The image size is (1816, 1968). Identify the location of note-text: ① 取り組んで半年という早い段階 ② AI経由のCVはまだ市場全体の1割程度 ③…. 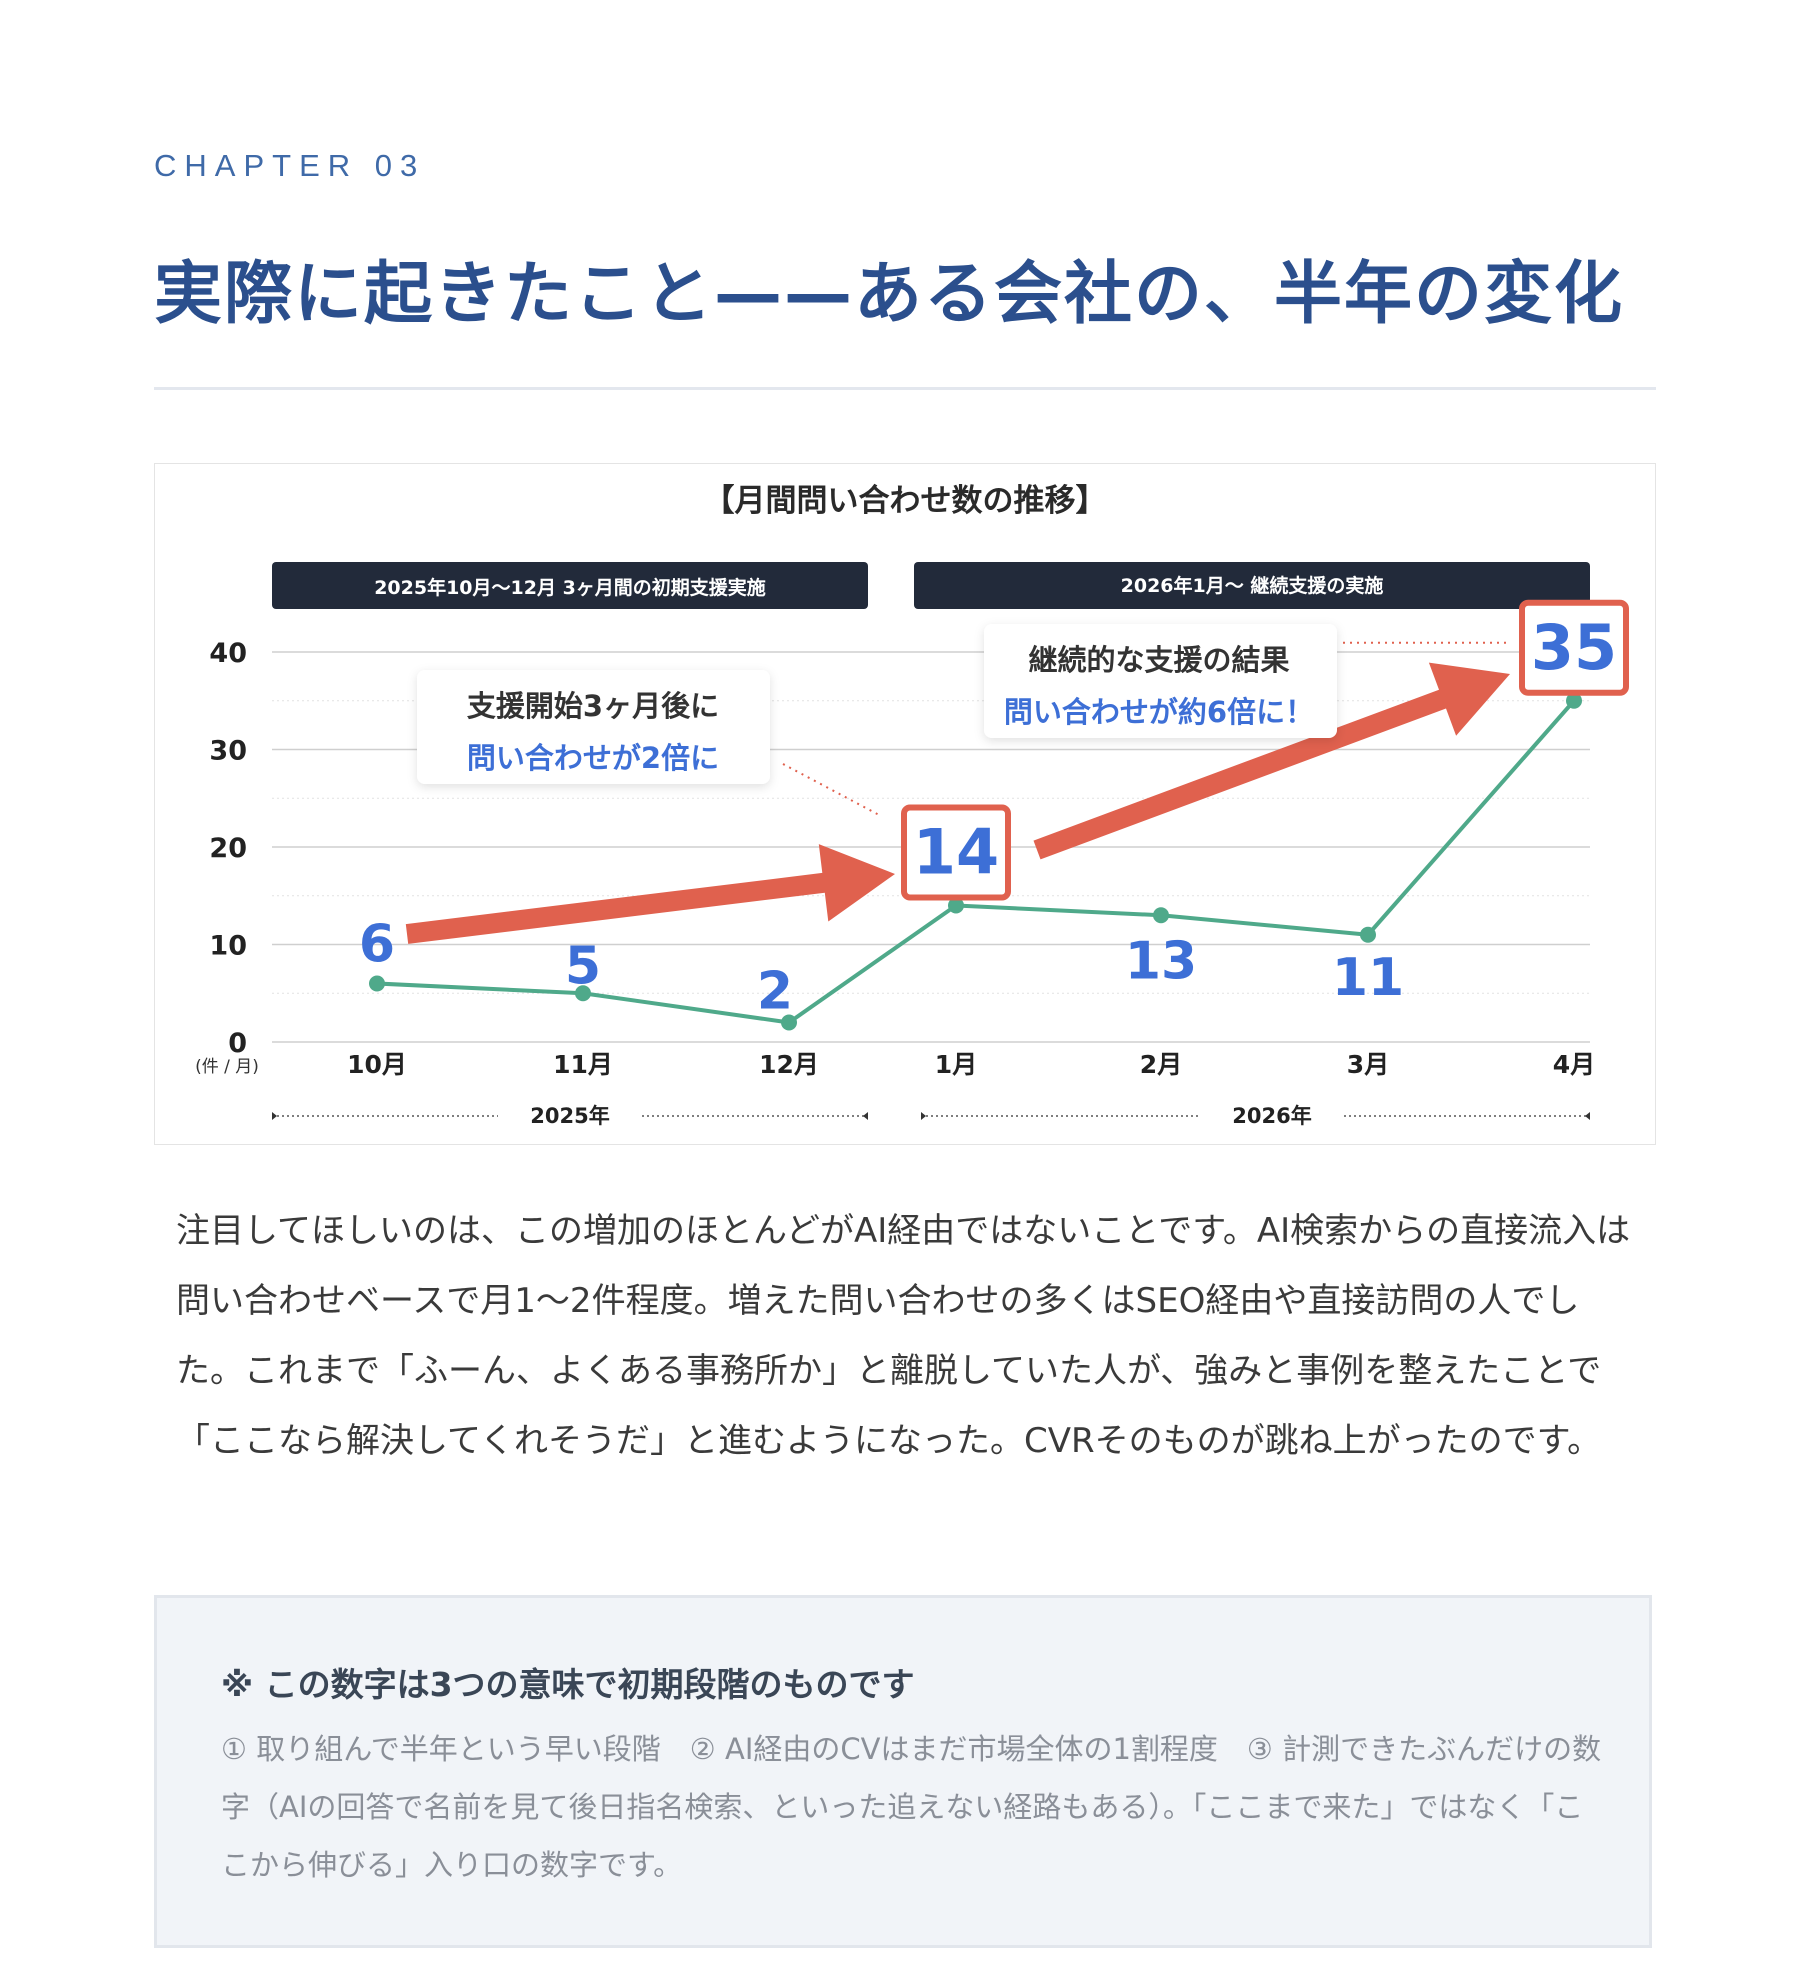
(911, 1807).